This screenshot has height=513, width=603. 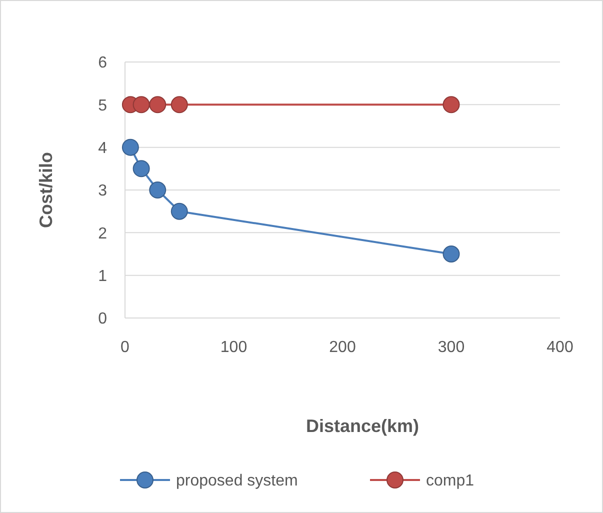 I want to click on y-tick-label: 6, so click(x=103, y=63).